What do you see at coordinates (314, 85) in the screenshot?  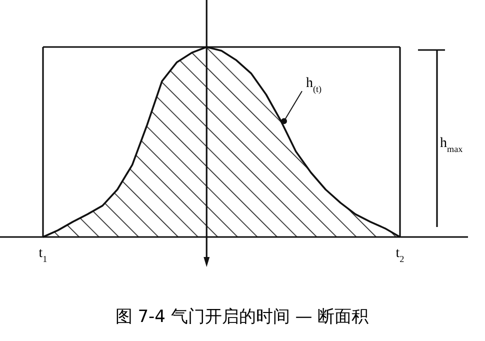 I see `annotation: h$_{(t)}$` at bounding box center [314, 85].